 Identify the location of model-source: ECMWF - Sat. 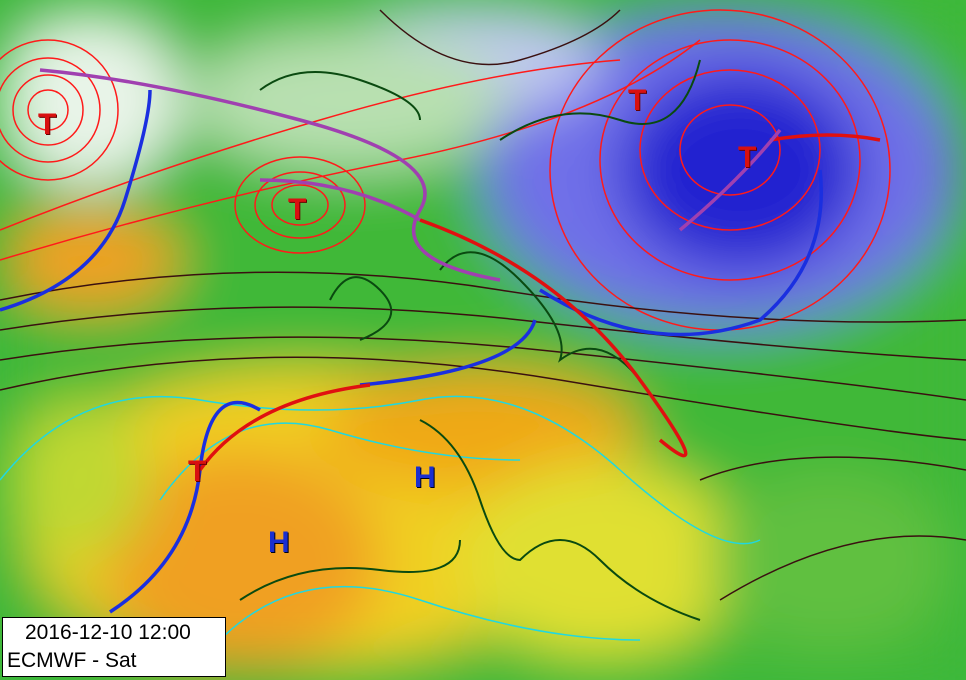
(72, 660).